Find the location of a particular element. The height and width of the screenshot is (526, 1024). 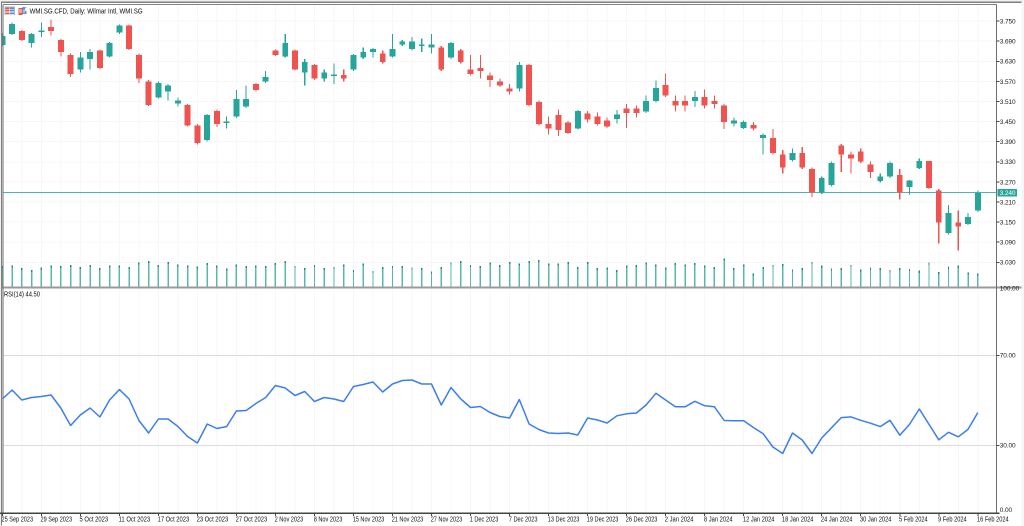

svg-text: 2 Nov 2023 is located at coordinates (289, 519).